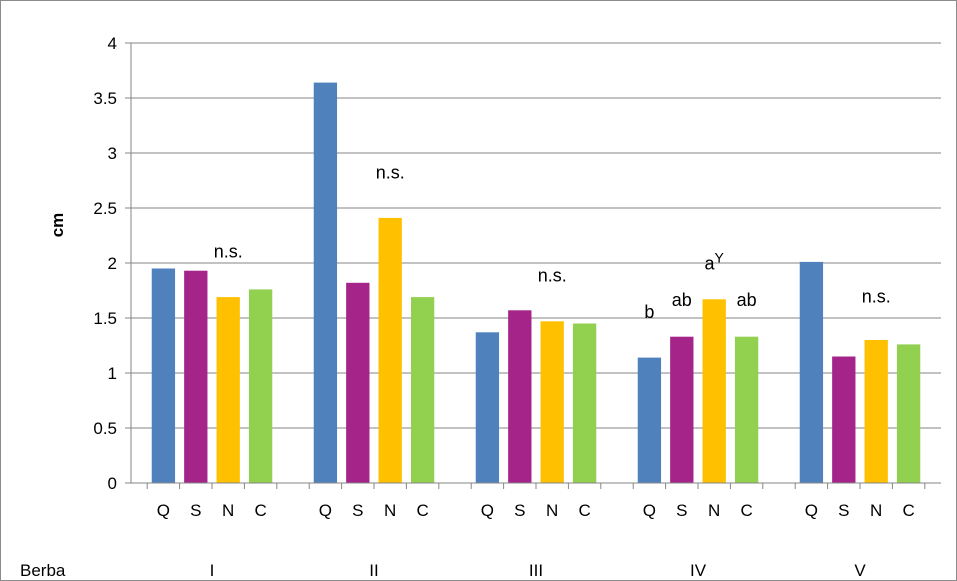  What do you see at coordinates (876, 411) in the screenshot?
I see `bar-V-N` at bounding box center [876, 411].